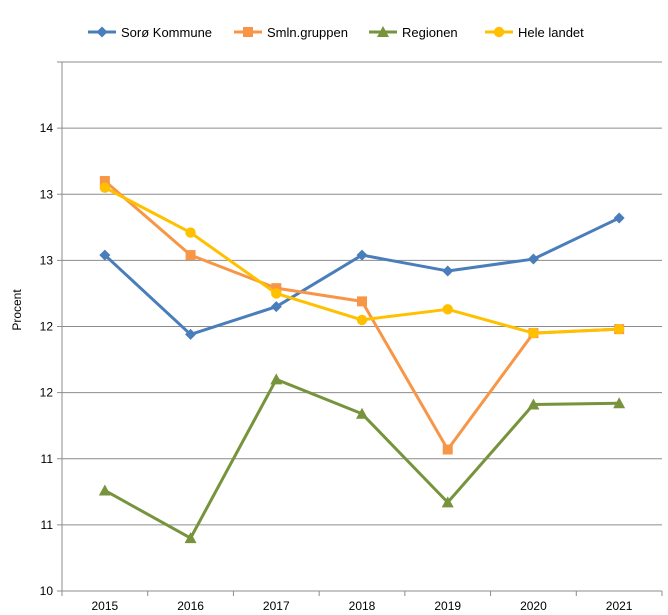 The image size is (668, 615). I want to click on x-tick-label: 2019, so click(447, 606).